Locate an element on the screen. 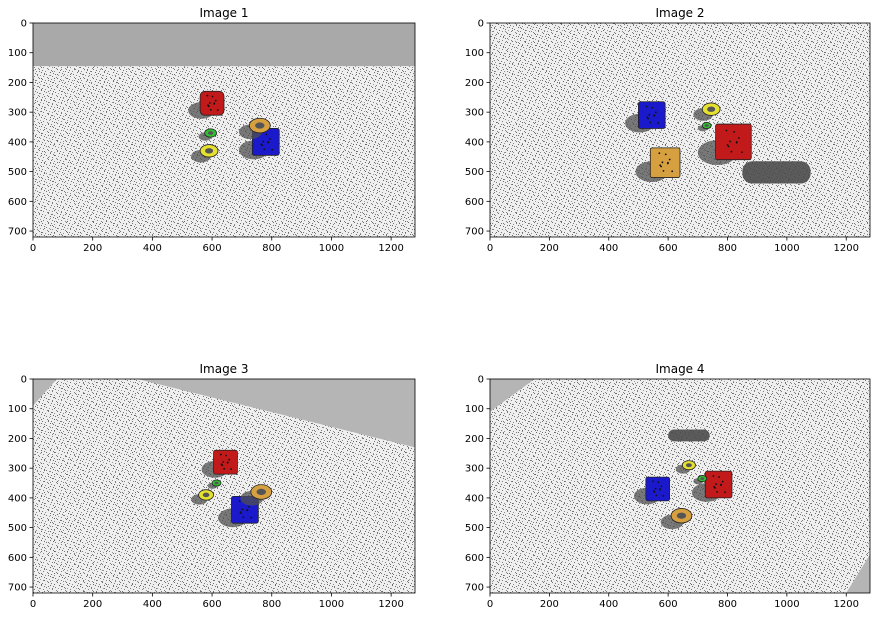  panel-3-title: Image 3 is located at coordinates (224, 369).